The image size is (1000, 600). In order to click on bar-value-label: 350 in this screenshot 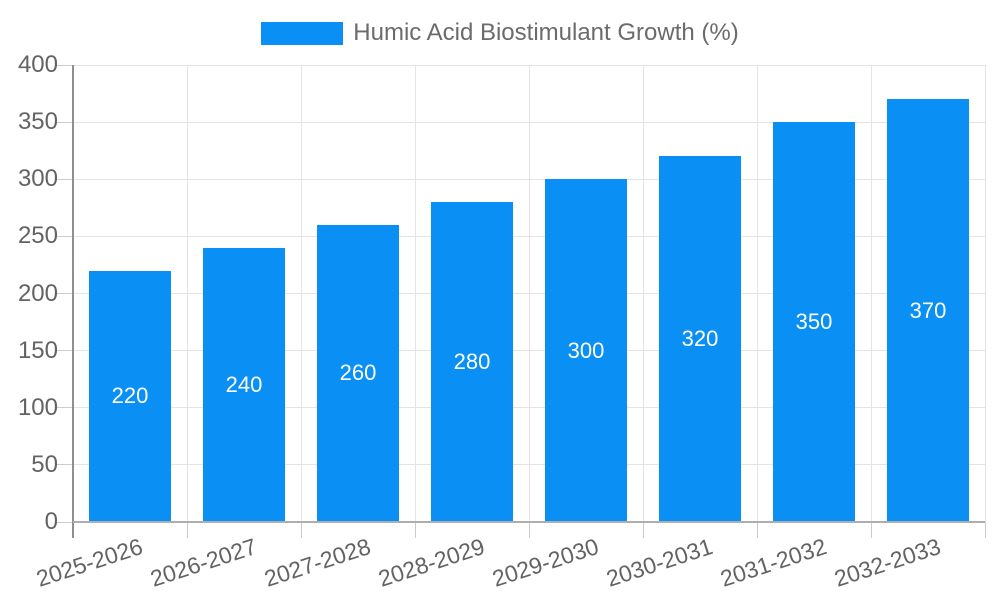, I will do `click(814, 322)`.